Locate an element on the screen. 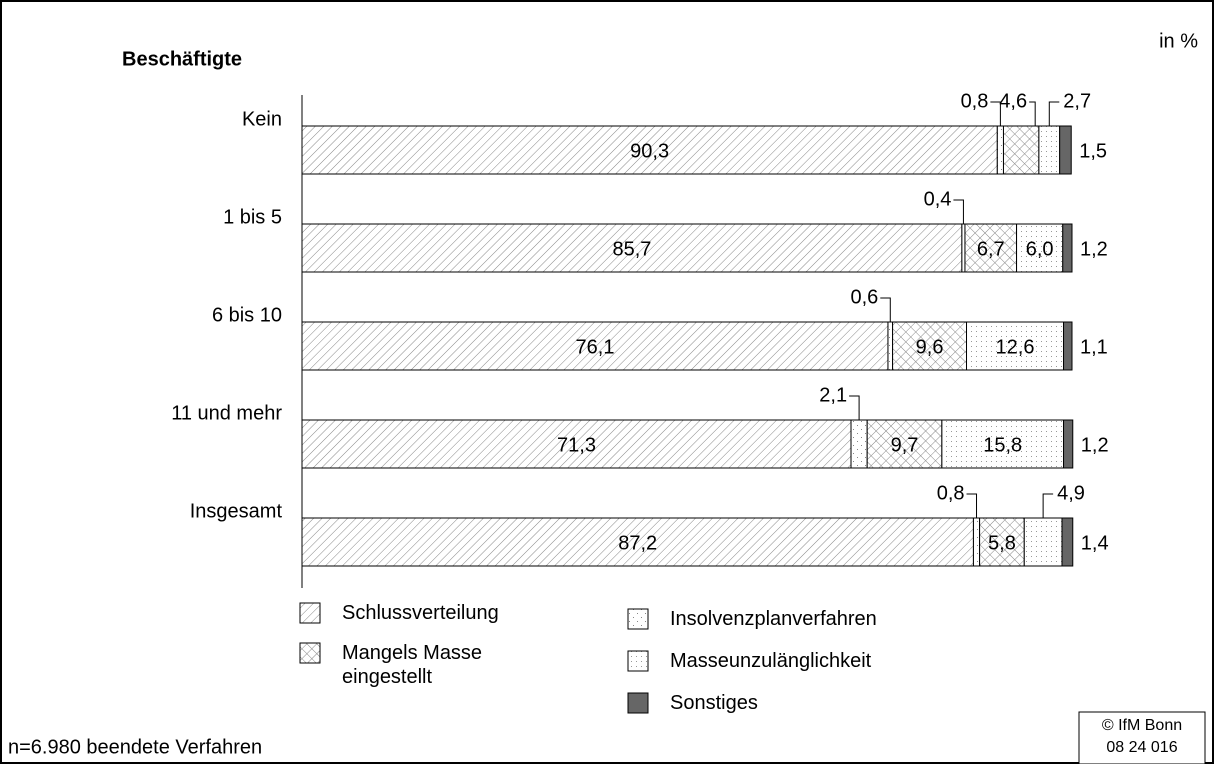 The image size is (1214, 764). value-label: 1,1 is located at coordinates (1094, 347).